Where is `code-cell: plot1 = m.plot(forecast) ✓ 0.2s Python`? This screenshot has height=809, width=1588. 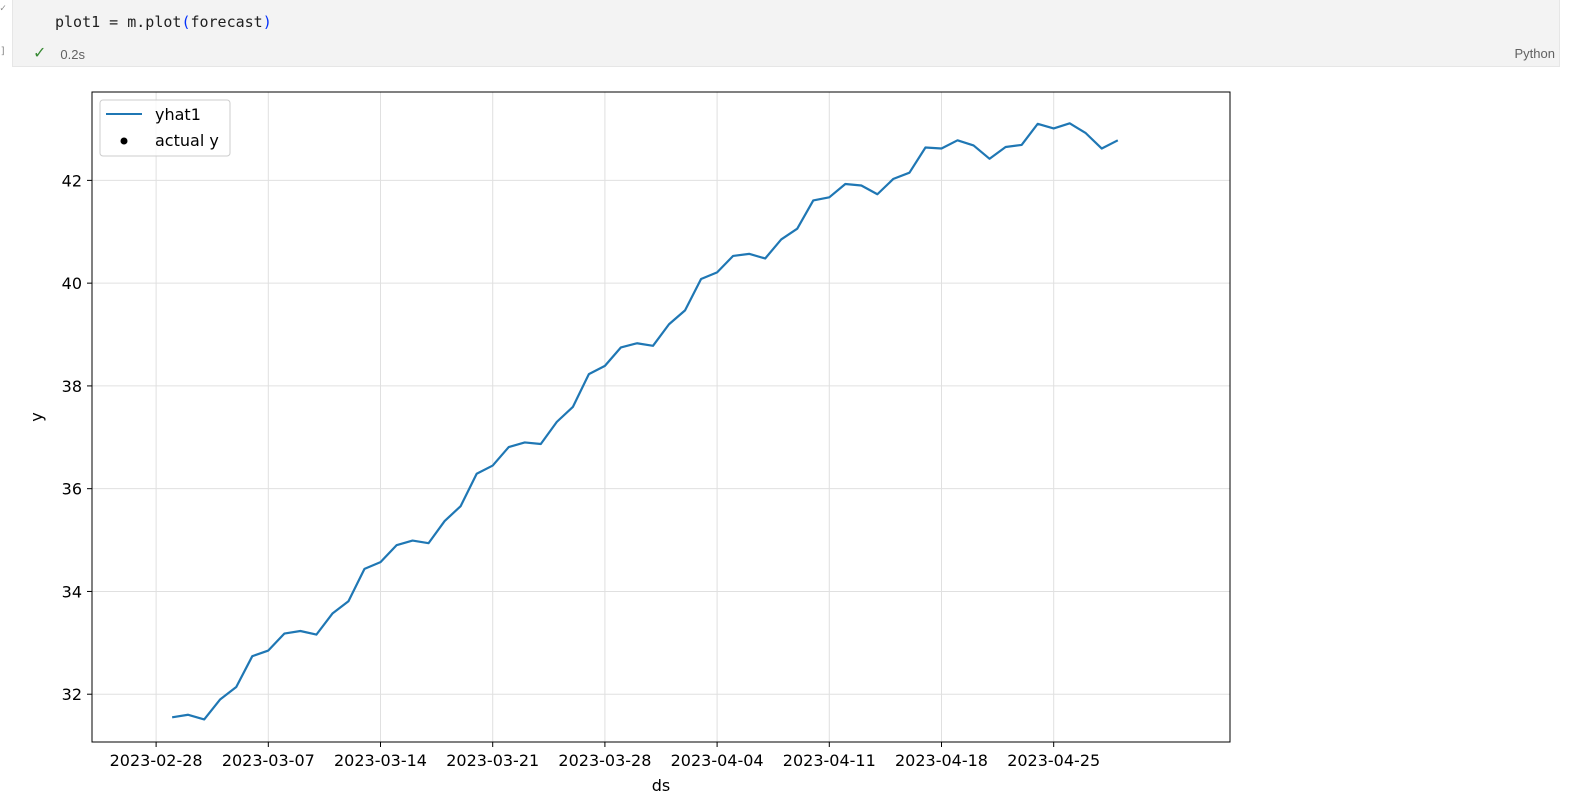 code-cell: plot1 = m.plot(forecast) ✓ 0.2s Python is located at coordinates (786, 33).